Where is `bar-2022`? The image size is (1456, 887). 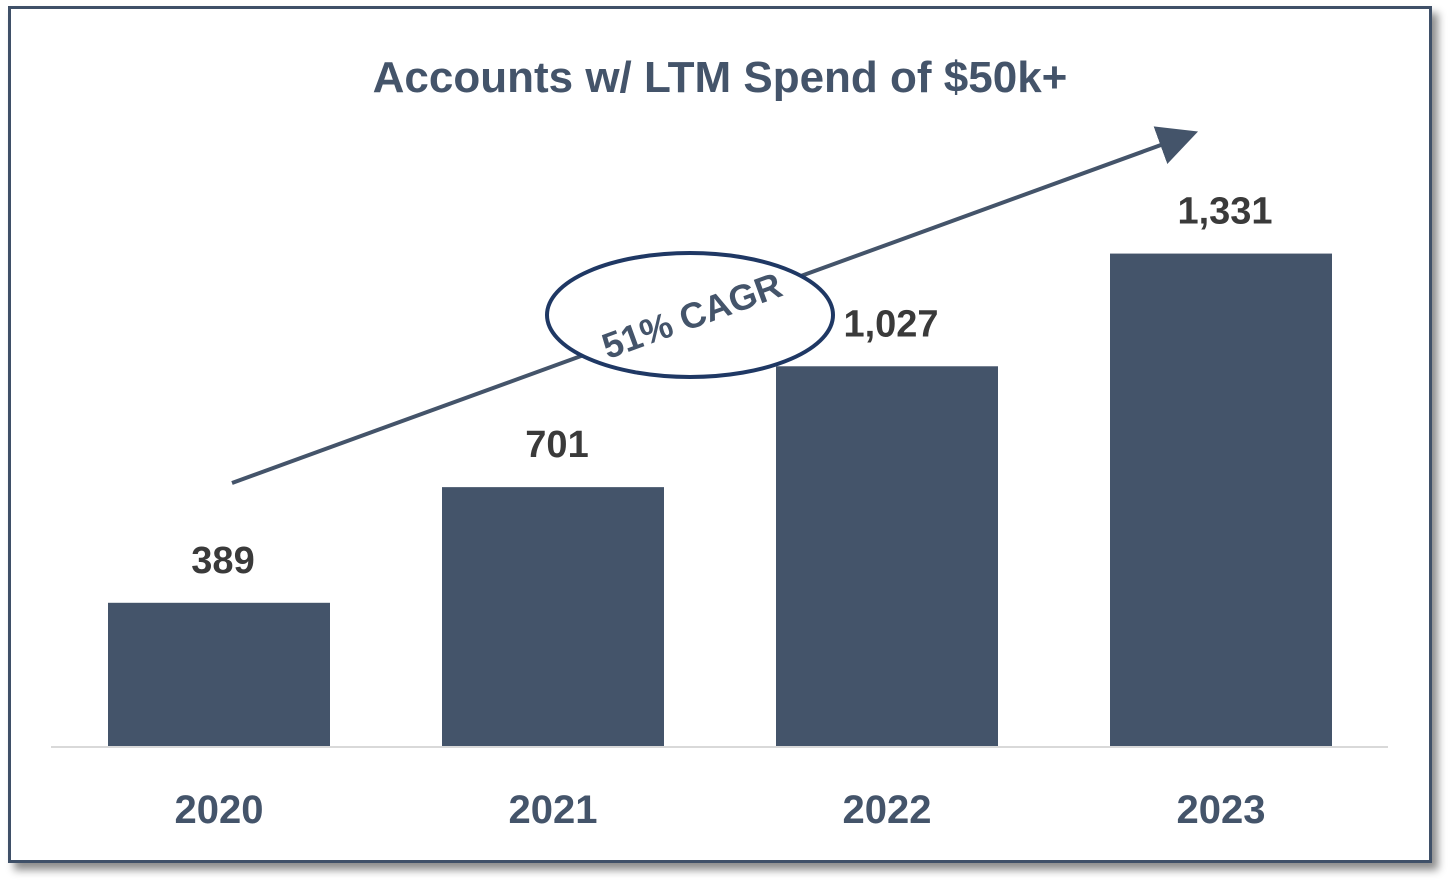 bar-2022 is located at coordinates (887, 556).